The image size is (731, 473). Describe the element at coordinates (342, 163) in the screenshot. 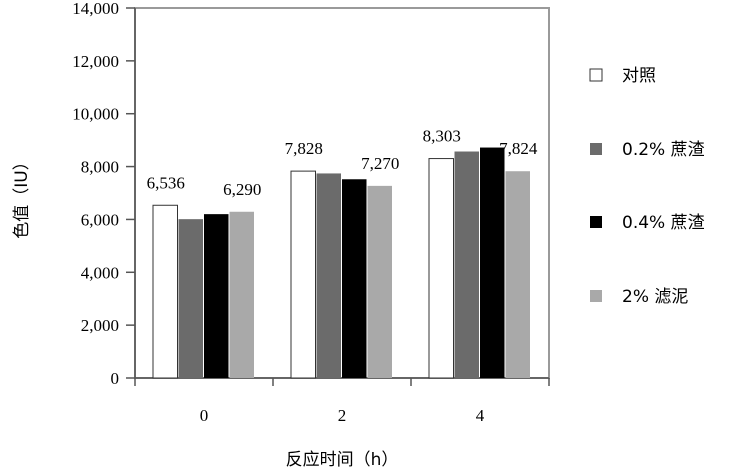

I see `data-labels: 6,536 6,290 7,828 7,270 8,303 7,824` at that location.